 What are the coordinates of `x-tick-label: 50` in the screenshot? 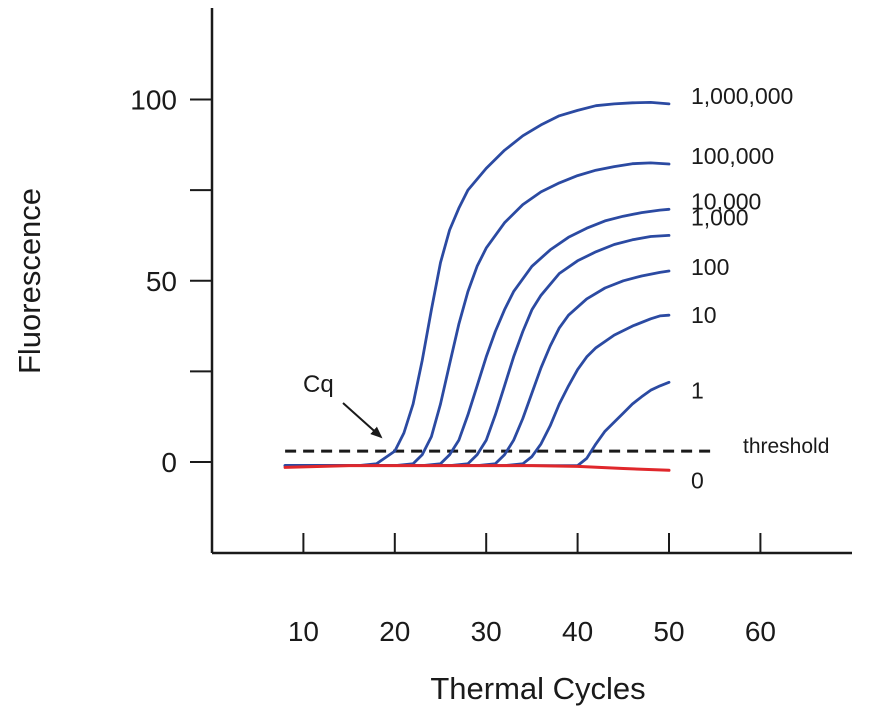 It's located at (668, 631).